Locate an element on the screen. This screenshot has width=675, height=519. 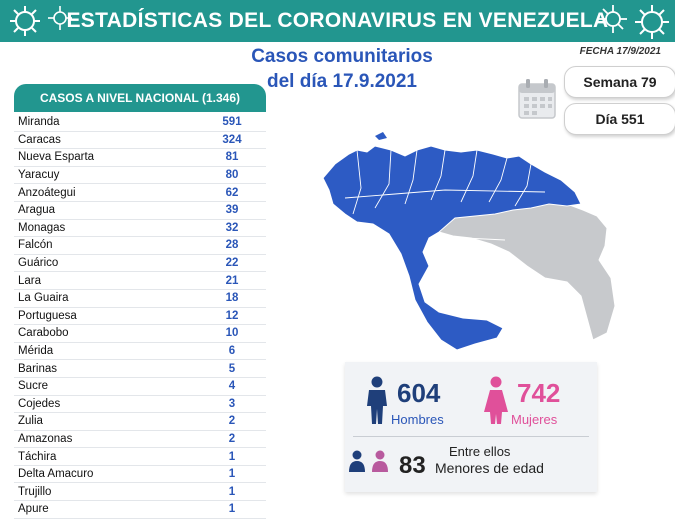
case-count: 62 is located at coordinates (232, 192).